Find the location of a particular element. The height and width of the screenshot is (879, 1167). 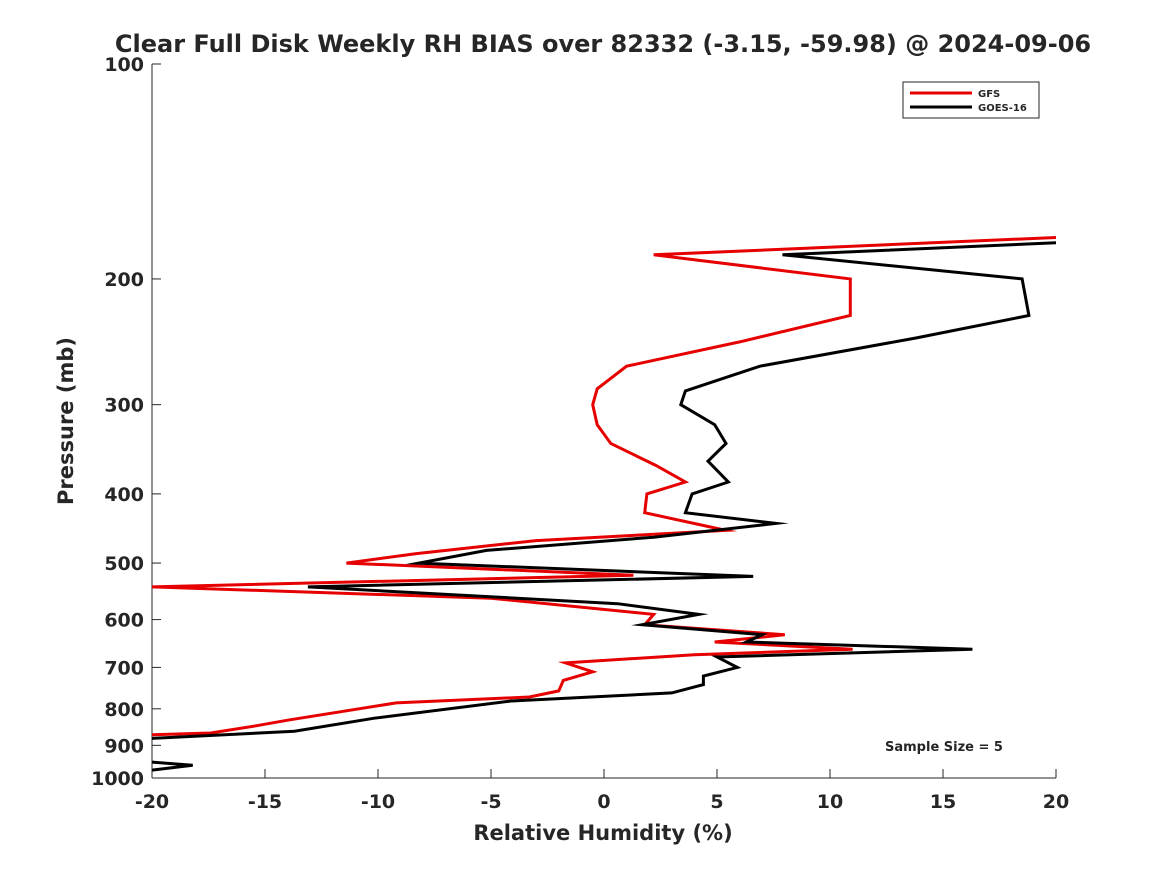

sample-size-annotation: Sample Size = 5 is located at coordinates (944, 747).